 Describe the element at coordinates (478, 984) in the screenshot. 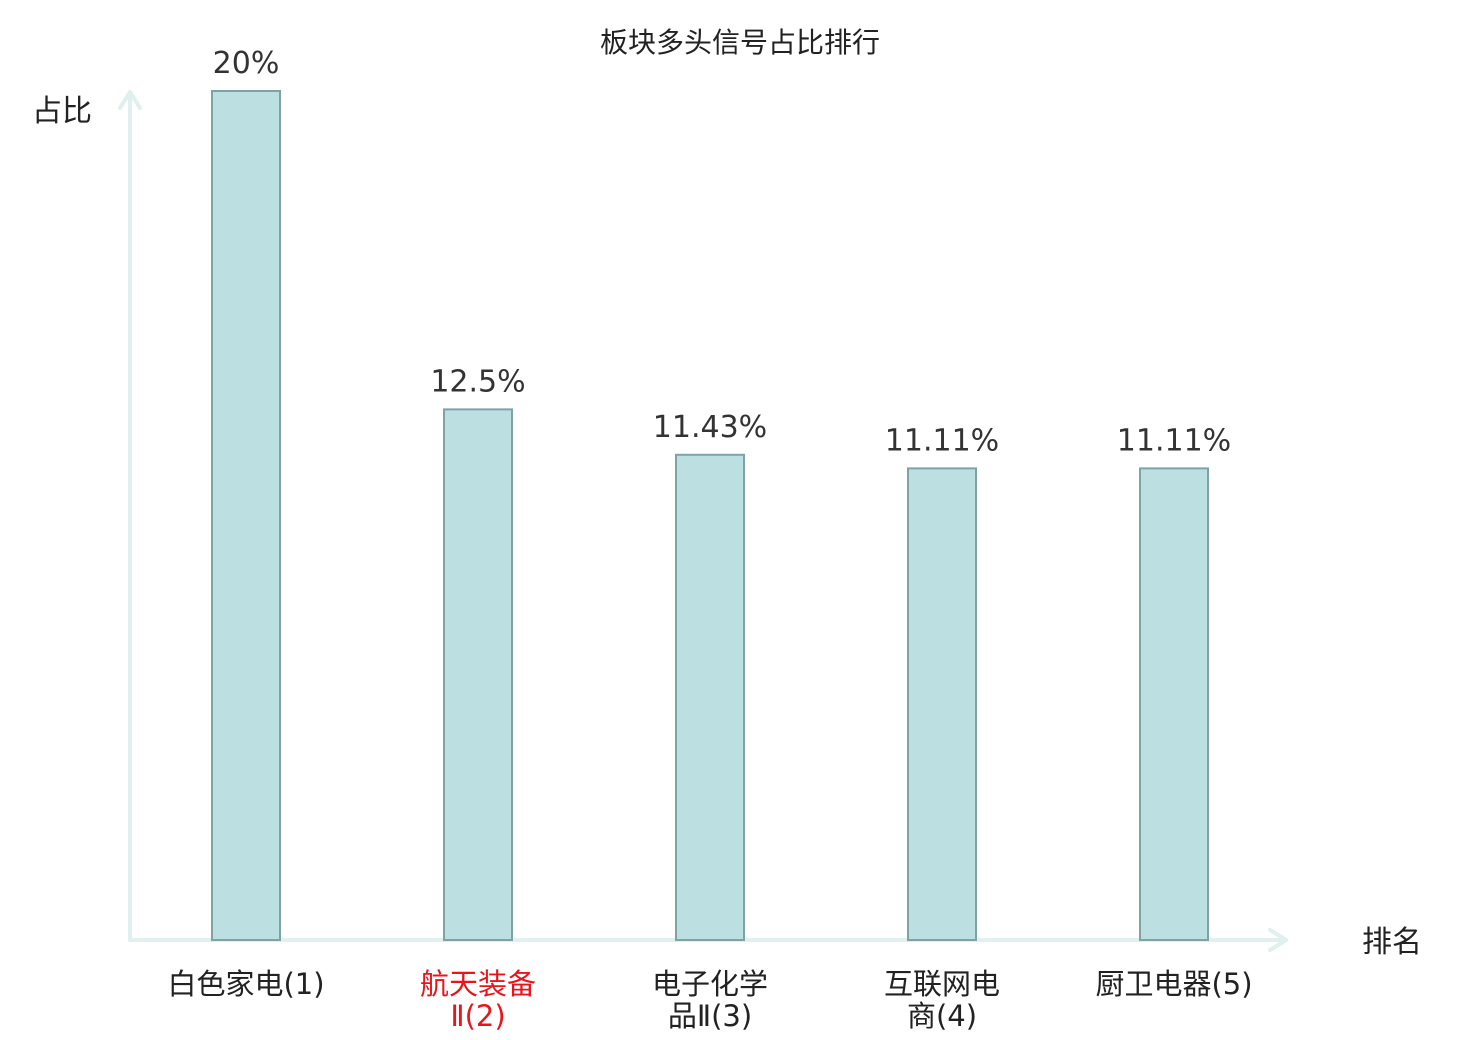

I see `category-label-2-line-1: 航天装备` at that location.